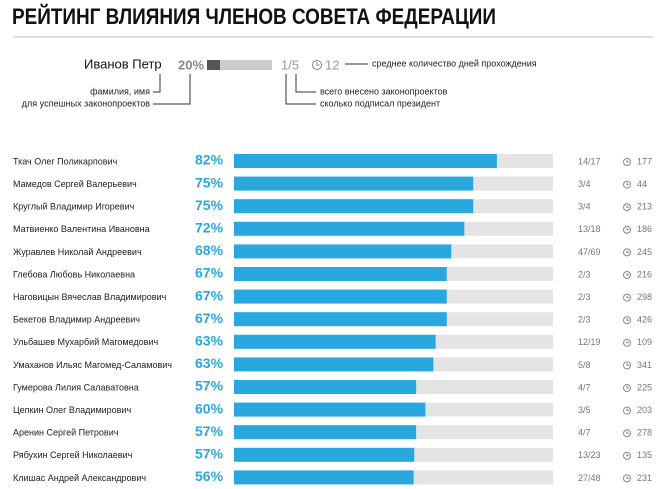  Describe the element at coordinates (380, 103) in the screenshot. I see `legend-note: сколько подписал президент` at that location.